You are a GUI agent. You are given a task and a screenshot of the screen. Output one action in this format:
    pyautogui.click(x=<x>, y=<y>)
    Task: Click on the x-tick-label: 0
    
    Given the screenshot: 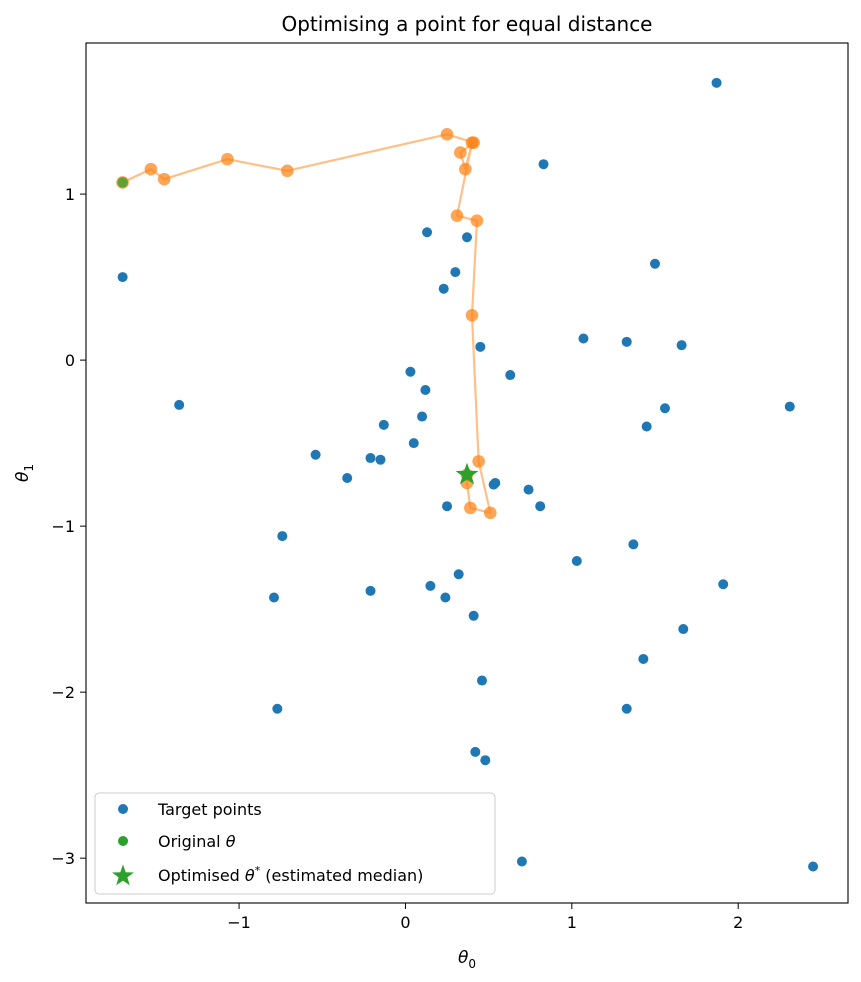 What is the action you would take?
    pyautogui.click(x=405, y=922)
    